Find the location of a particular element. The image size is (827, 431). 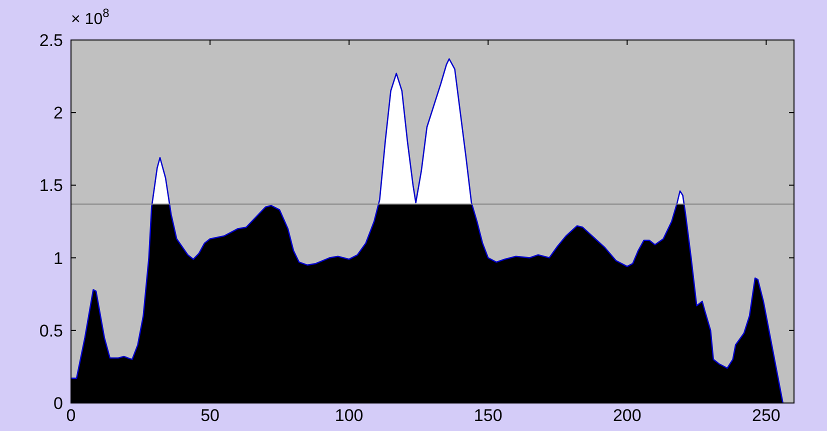

y-tick-label: 1.5 is located at coordinates (51, 186).